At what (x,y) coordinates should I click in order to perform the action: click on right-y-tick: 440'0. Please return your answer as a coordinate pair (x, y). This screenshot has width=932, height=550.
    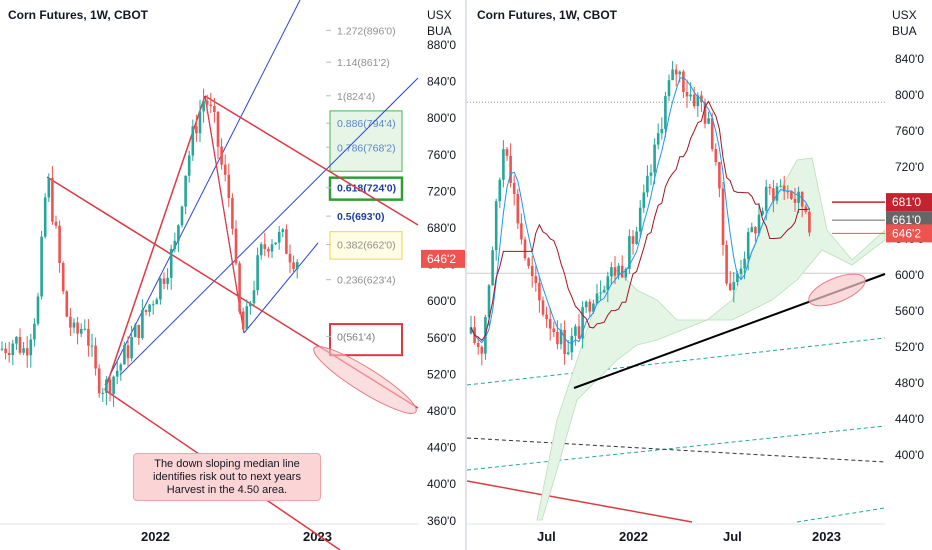
    Looking at the image, I should click on (909, 419).